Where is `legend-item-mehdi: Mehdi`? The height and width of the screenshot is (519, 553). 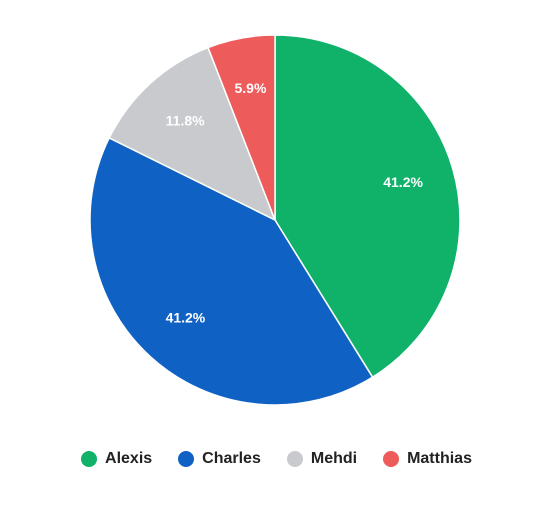 legend-item-mehdi: Mehdi is located at coordinates (322, 459).